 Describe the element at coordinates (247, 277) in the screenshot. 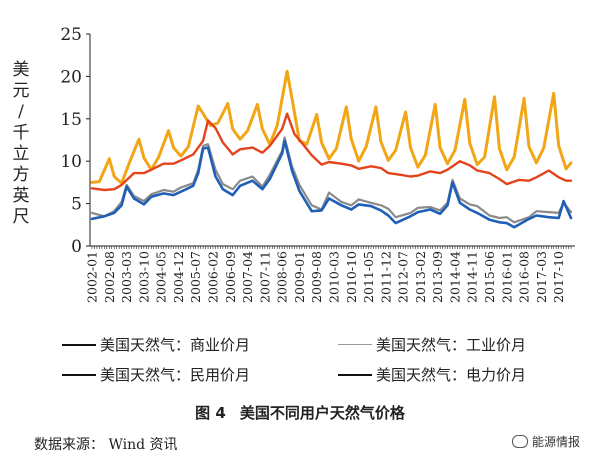

I see `x-tick-label: 2007-04` at that location.